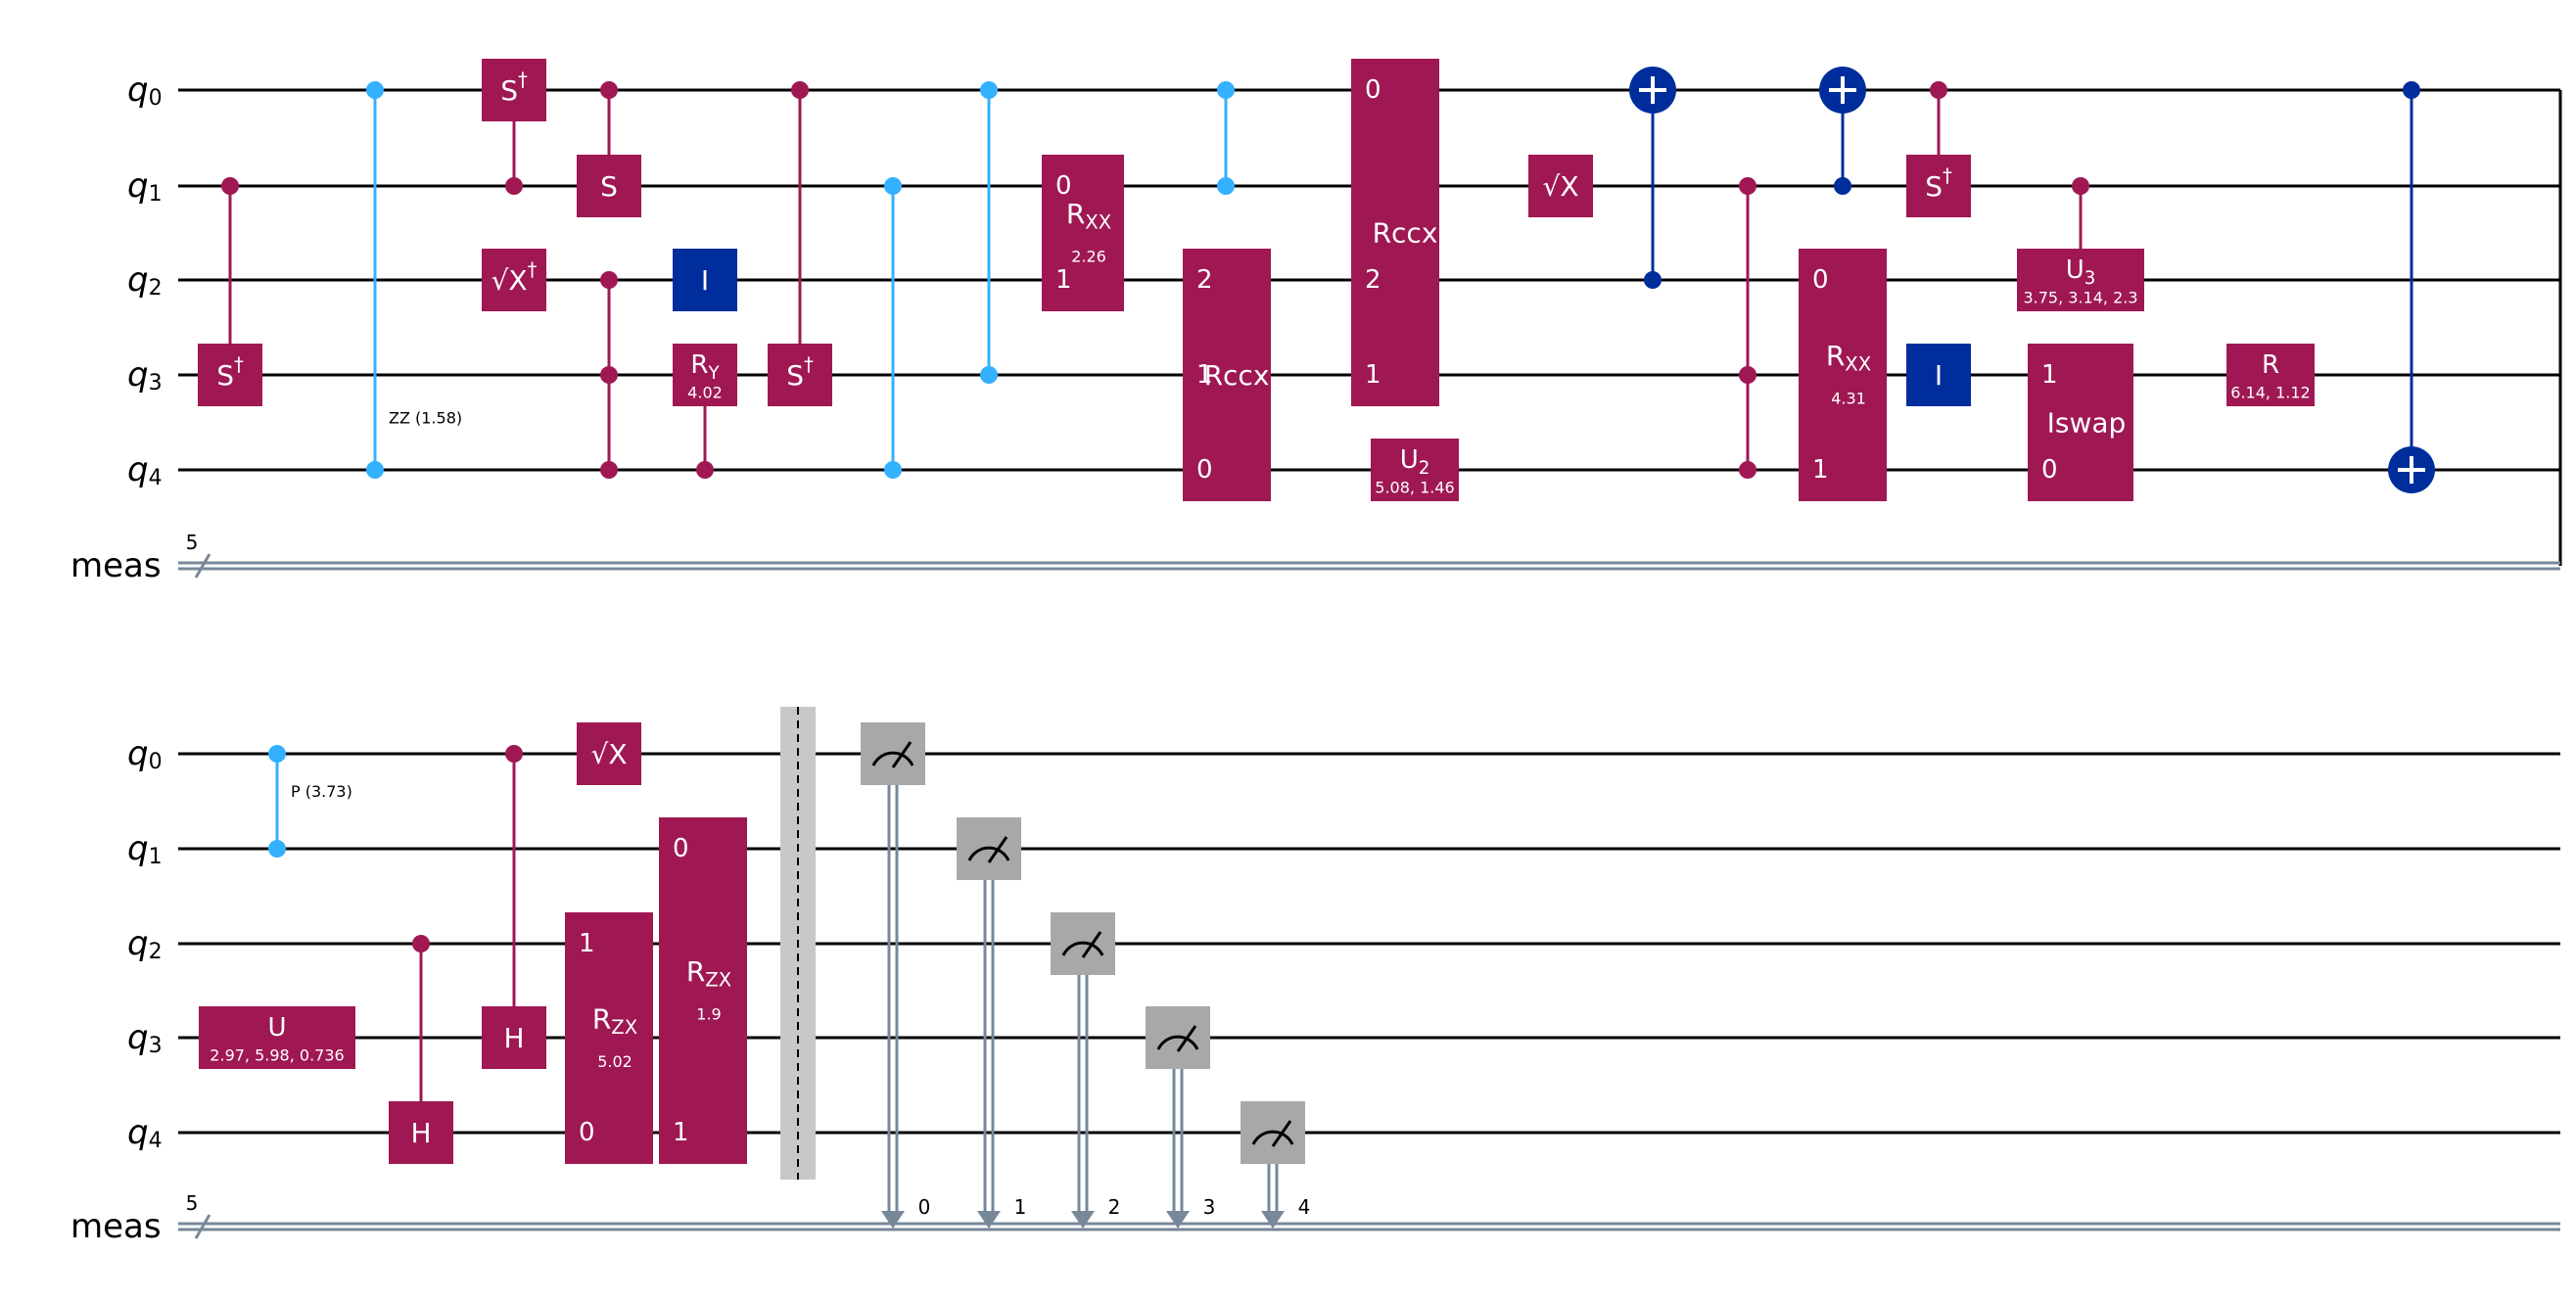 This screenshot has width=2576, height=1300. Describe the element at coordinates (1275, 1165) in the screenshot. I see `gate-measure-1-12: 4` at that location.